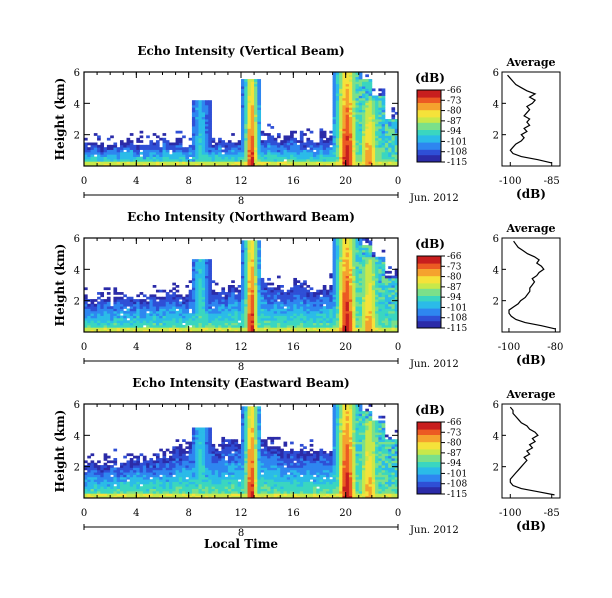 This screenshot has width=612, height=598. What do you see at coordinates (188, 347) in the screenshot?
I see `x-tick-label: 8` at bounding box center [188, 347].